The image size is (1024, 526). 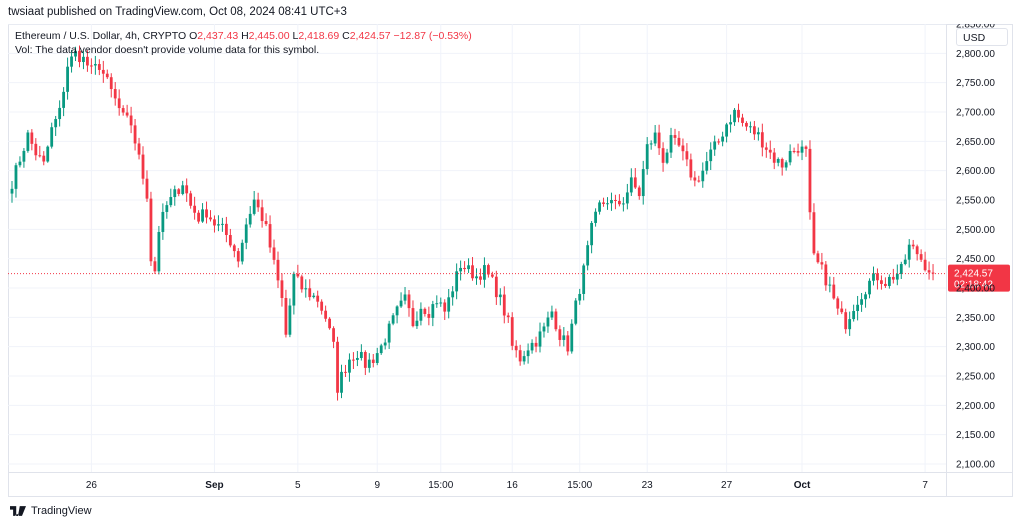 What do you see at coordinates (510, 481) in the screenshot?
I see `time-axis: 26 Sep 5 9 15:00 16 15:00 23 27 Oct 7` at bounding box center [510, 481].